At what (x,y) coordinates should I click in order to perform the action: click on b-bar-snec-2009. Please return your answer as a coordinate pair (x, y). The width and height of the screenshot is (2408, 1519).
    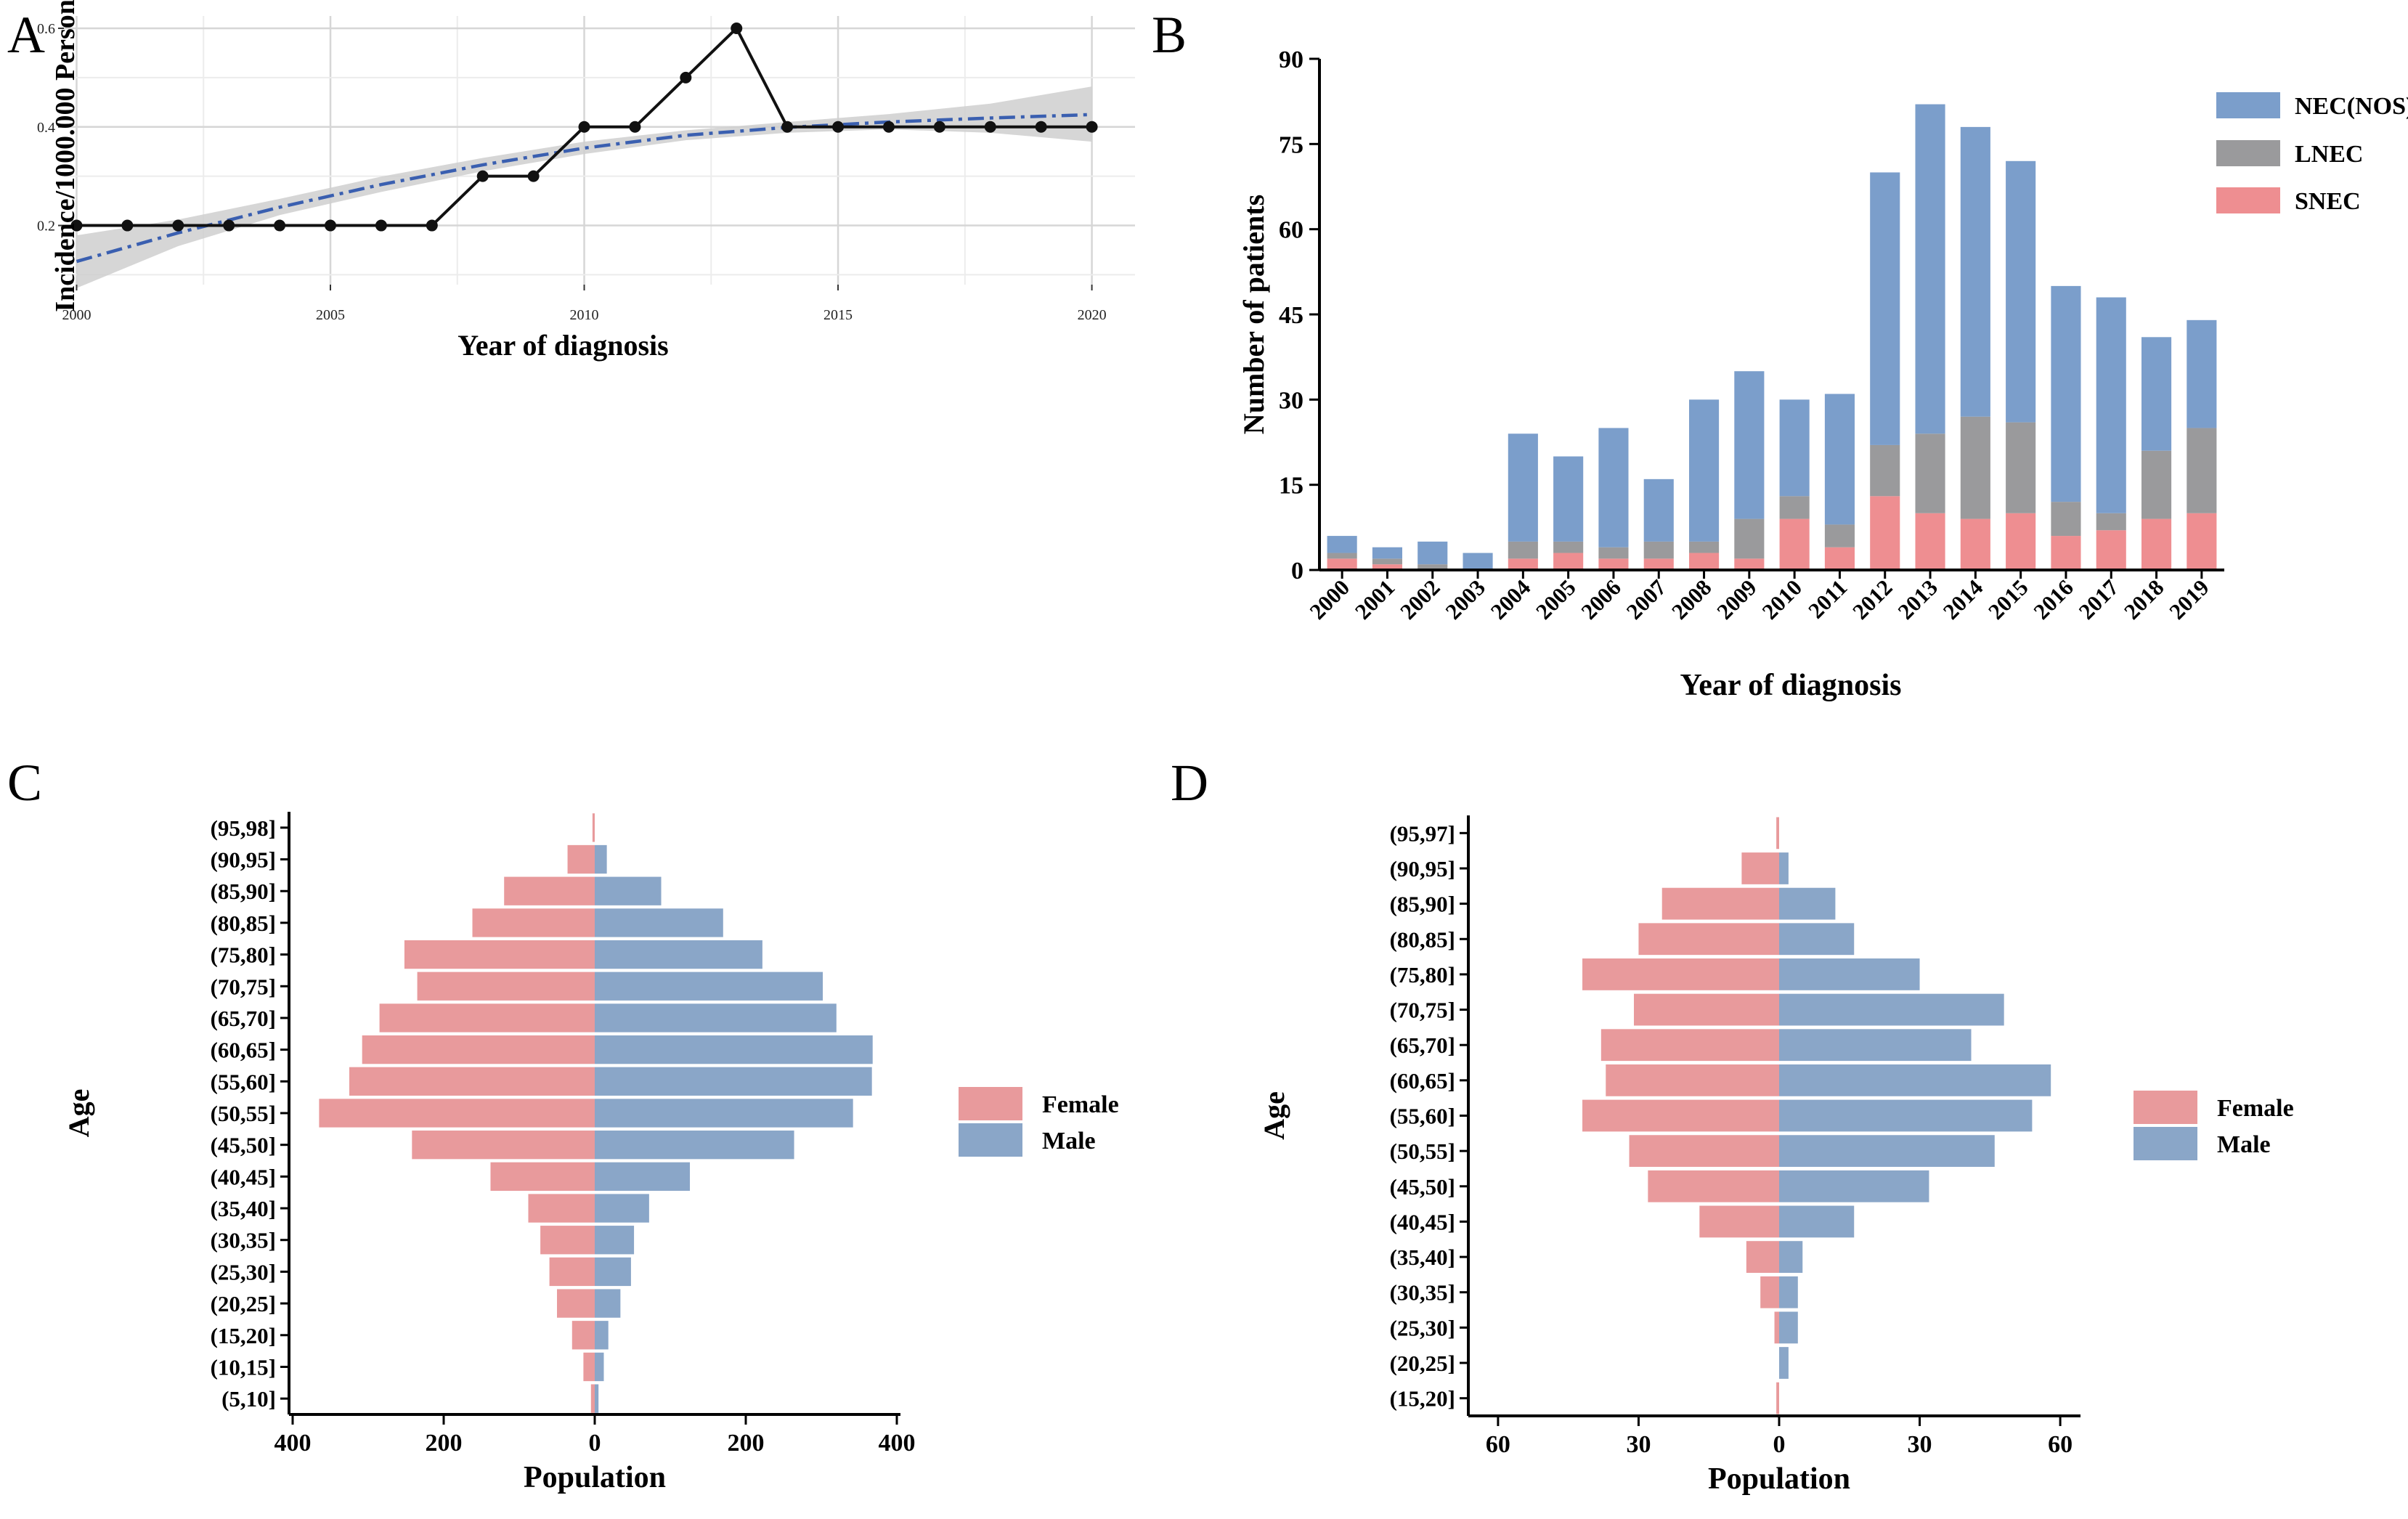
    Looking at the image, I should click on (1749, 564).